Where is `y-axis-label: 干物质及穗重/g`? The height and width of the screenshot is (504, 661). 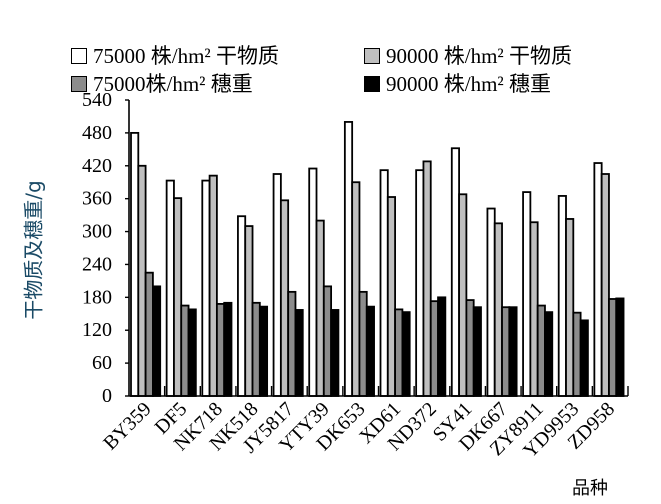
y-axis-label: 干物质及穗重/g is located at coordinates (33, 250).